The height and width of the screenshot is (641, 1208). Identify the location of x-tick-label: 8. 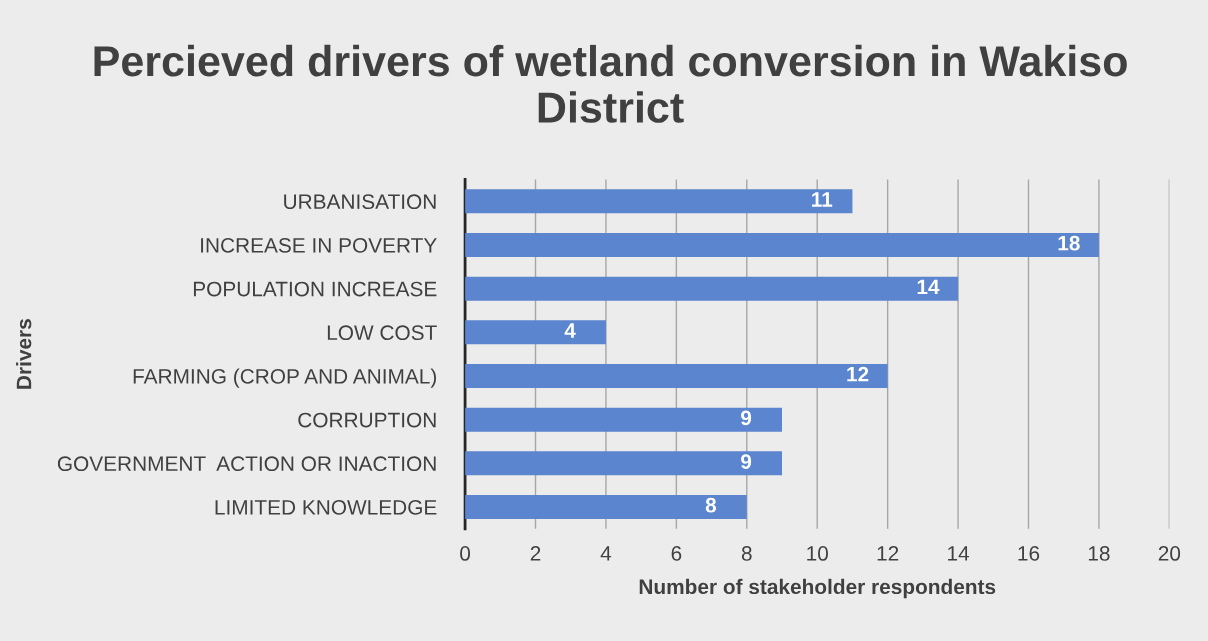
(746, 553).